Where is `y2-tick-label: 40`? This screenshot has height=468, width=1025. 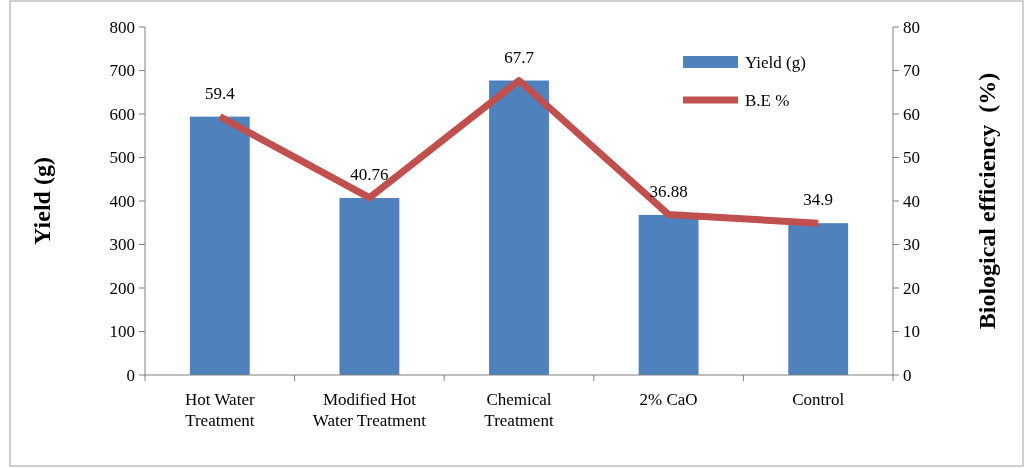 y2-tick-label: 40 is located at coordinates (911, 201).